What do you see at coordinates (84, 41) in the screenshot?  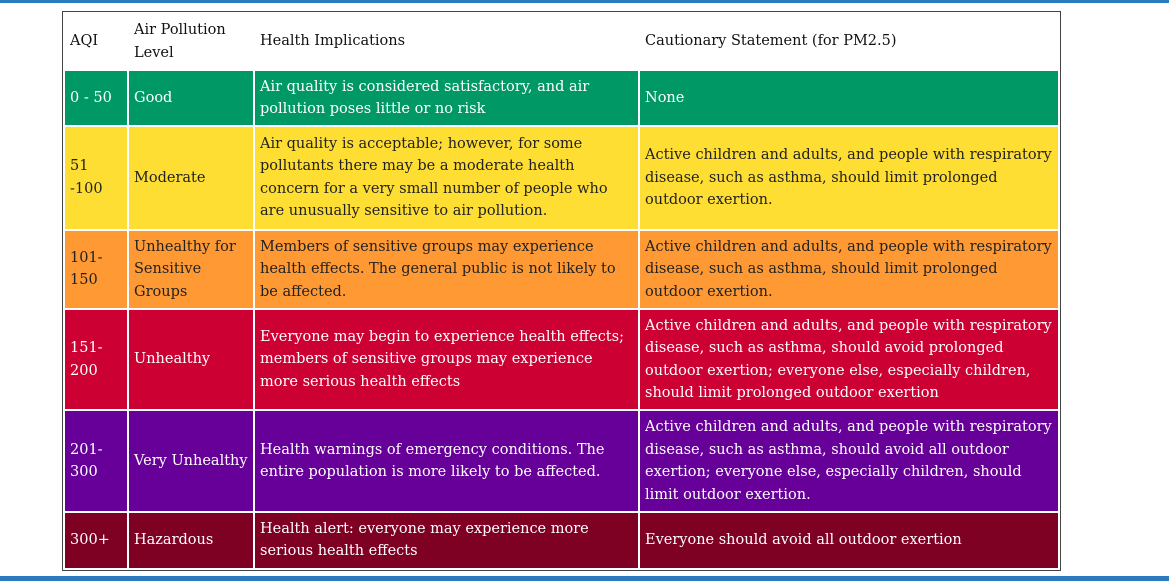 I see `header-aqi: AQI` at bounding box center [84, 41].